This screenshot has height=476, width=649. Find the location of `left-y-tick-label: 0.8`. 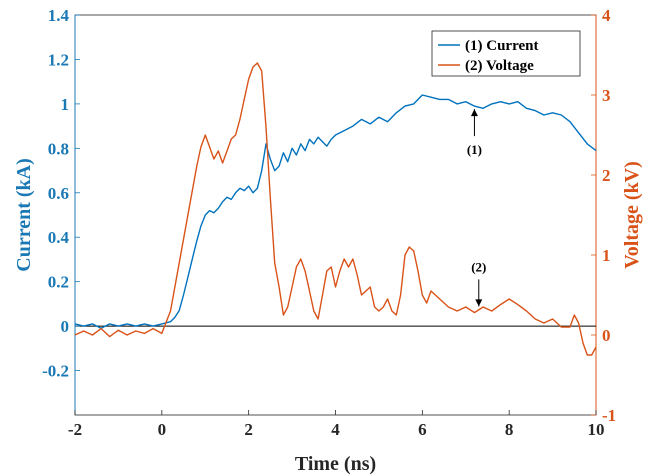

left-y-tick-label: 0.8 is located at coordinates (58, 148).